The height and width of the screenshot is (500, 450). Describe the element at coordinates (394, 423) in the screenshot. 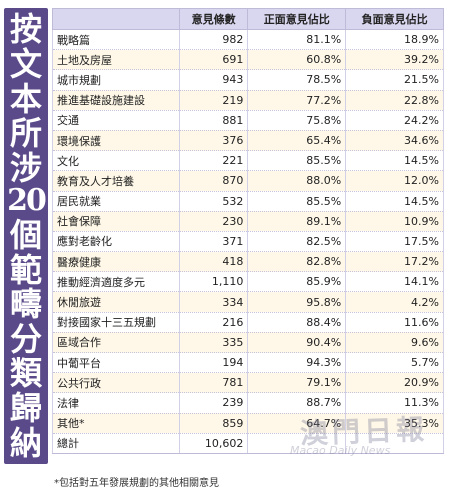

I see `row-negative: 35.3%` at that location.